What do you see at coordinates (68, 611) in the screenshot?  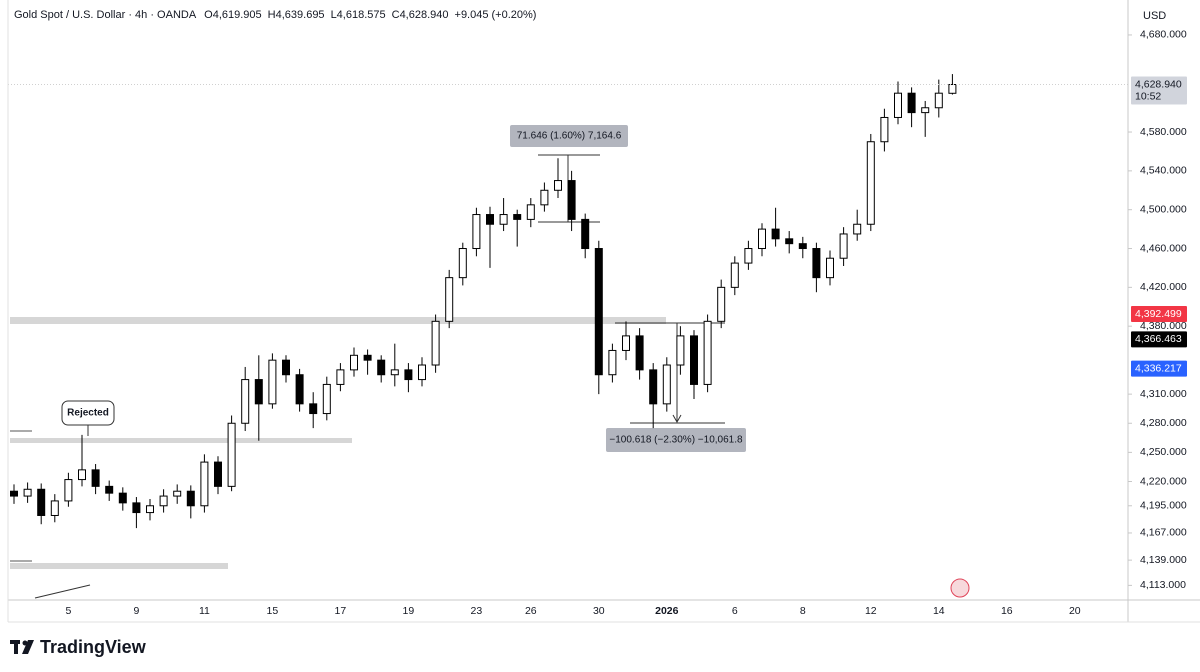 I see `x-tick-label: 5` at bounding box center [68, 611].